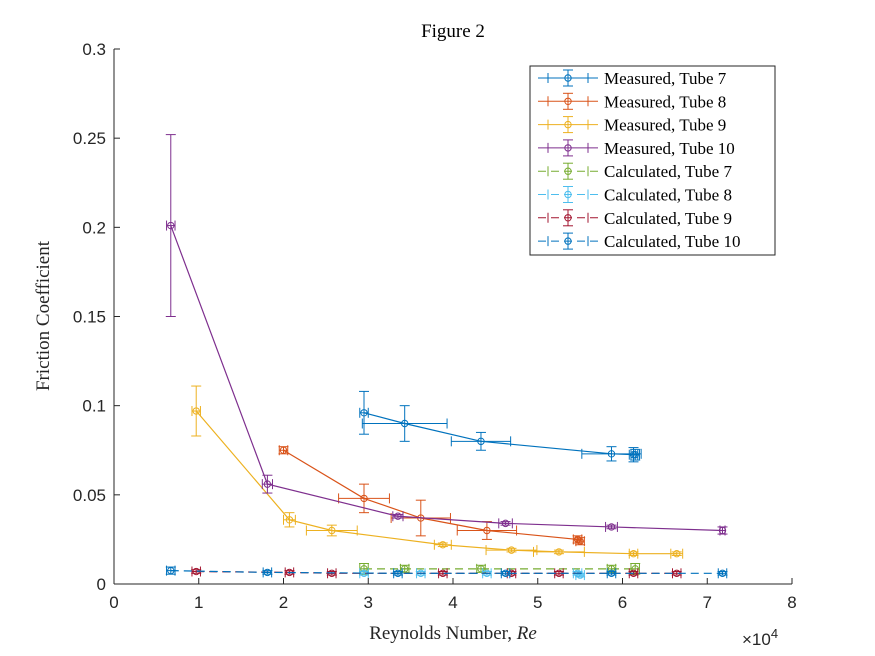  What do you see at coordinates (89, 138) in the screenshot?
I see `y-tick-label: 0.25` at bounding box center [89, 138].